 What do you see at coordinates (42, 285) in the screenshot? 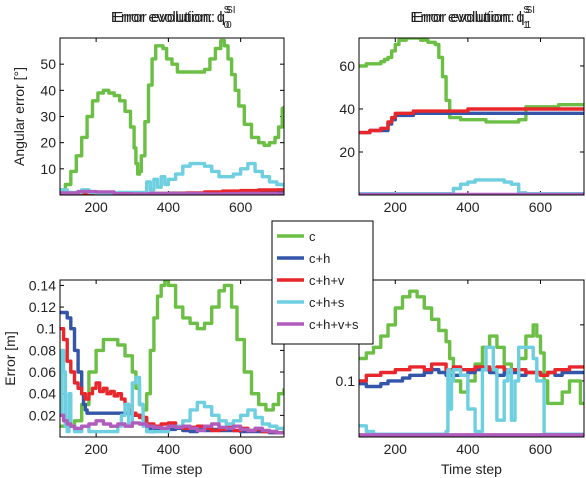
I see `y-tick-label: 0.14` at bounding box center [42, 285].